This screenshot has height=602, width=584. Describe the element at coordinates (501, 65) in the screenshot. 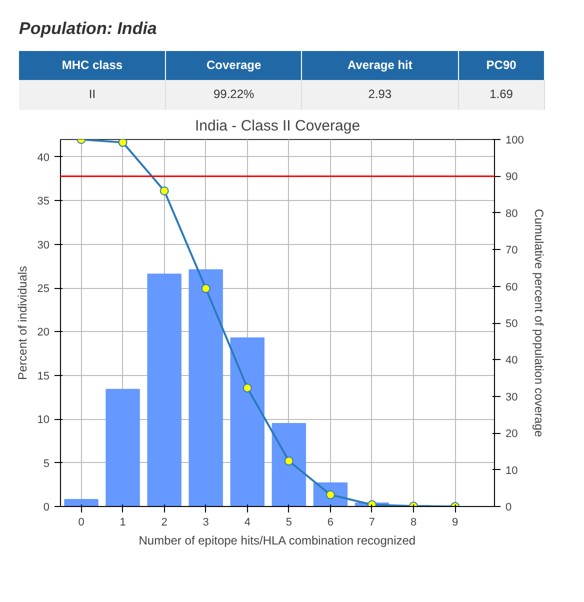

I see `text: PC90` at that location.